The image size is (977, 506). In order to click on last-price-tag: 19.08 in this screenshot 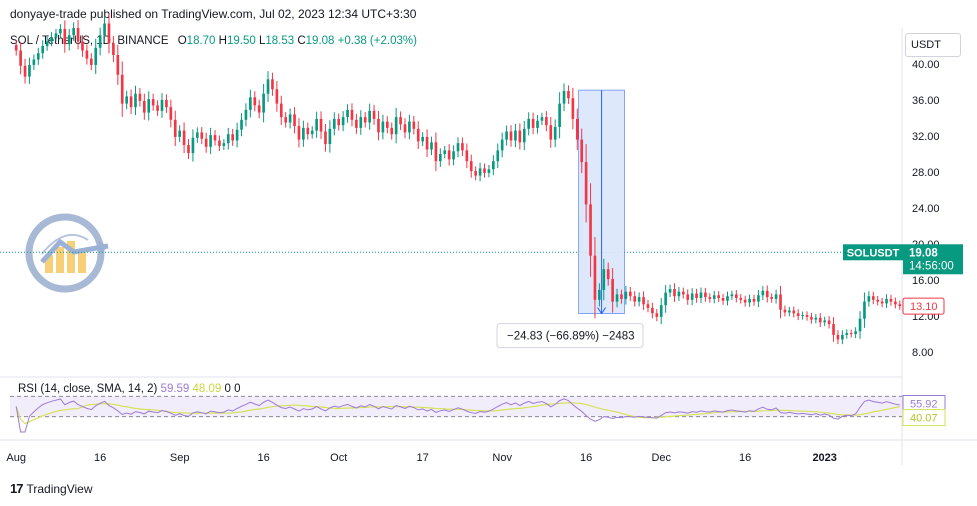, I will do `click(923, 253)`.